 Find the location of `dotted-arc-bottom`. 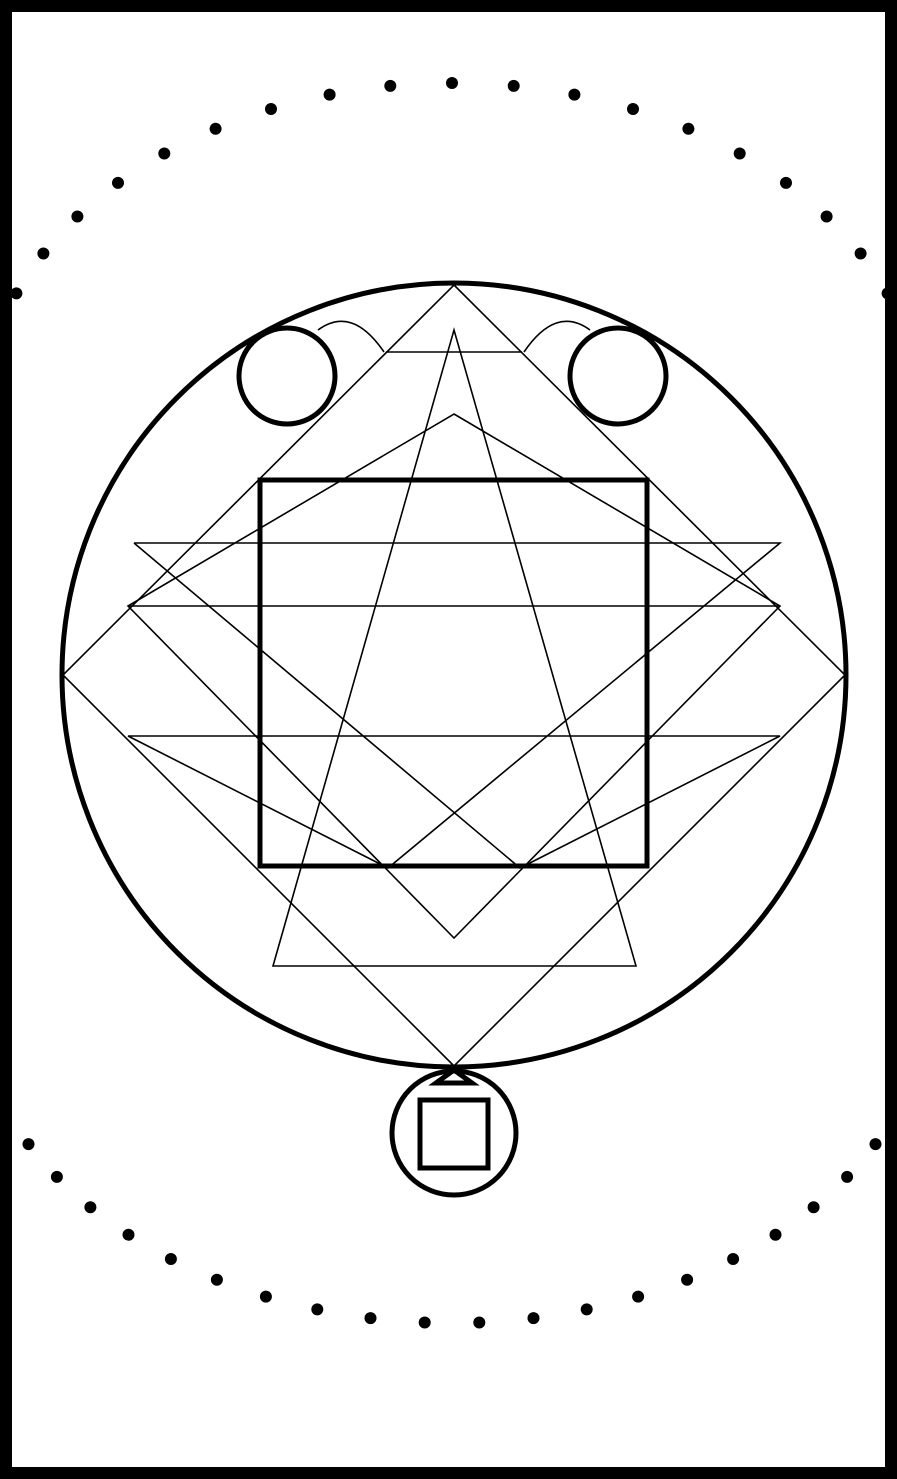

dotted-arc-bottom is located at coordinates (452, 1233).